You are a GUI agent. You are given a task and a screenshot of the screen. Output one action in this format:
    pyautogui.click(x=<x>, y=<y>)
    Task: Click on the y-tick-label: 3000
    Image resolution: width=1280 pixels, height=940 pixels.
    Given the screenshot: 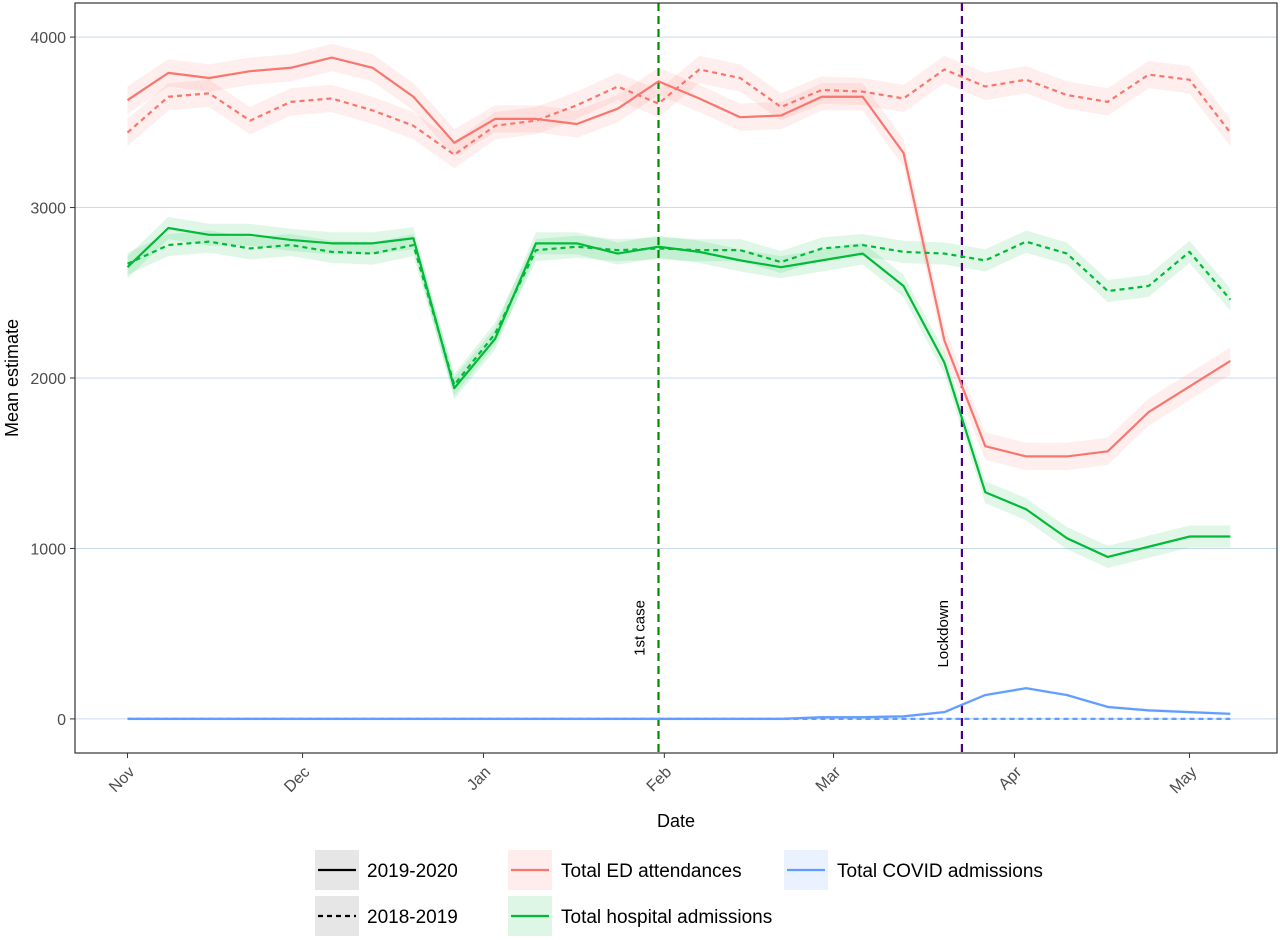 What is the action you would take?
    pyautogui.click(x=48, y=209)
    